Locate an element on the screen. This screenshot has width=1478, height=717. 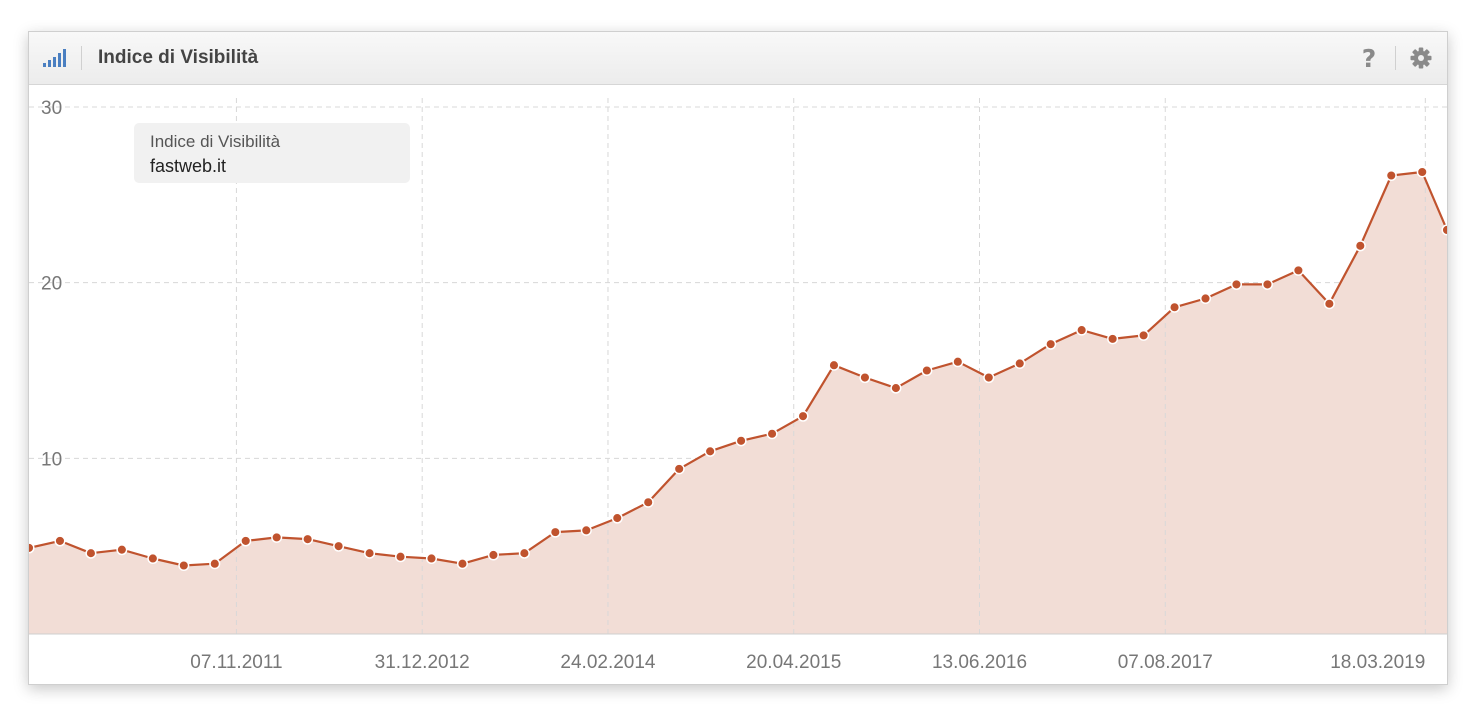
x-tick-label: 20.04.2015 is located at coordinates (793, 662).